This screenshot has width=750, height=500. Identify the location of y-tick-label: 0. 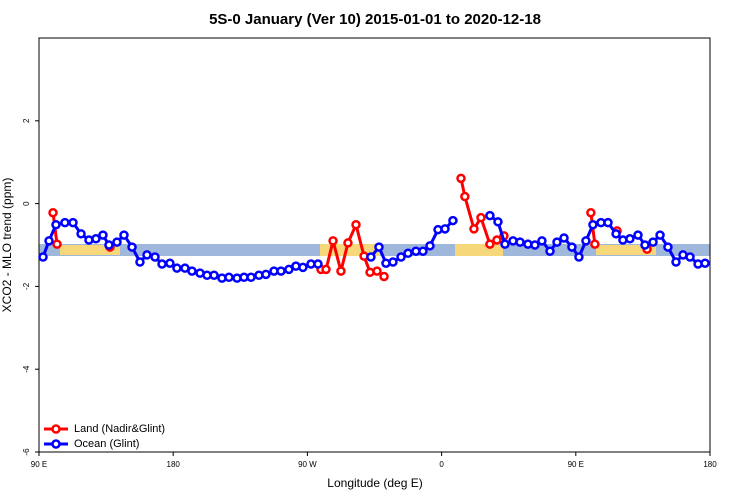
(26, 203).